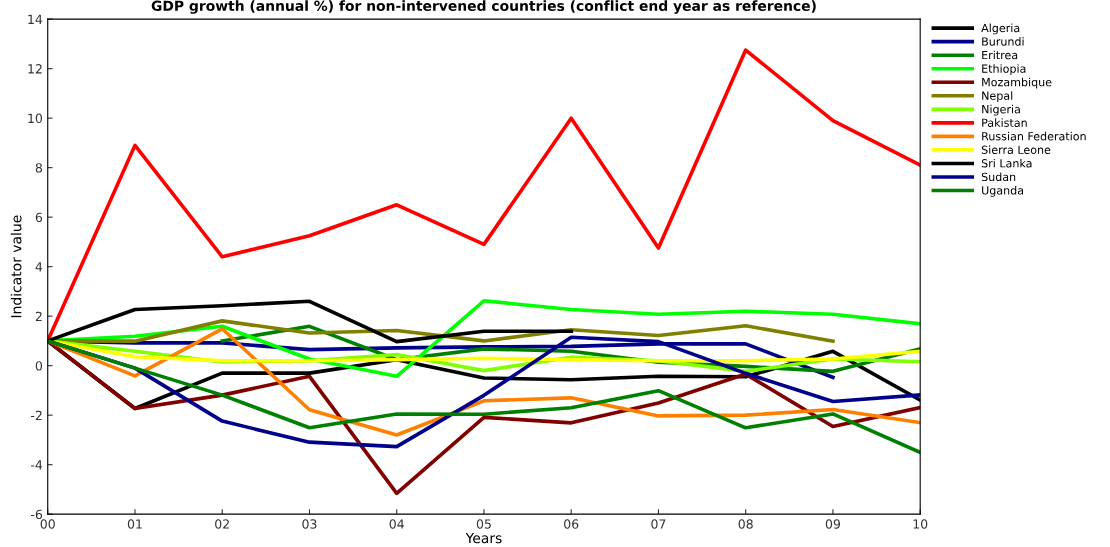  I want to click on legend-label: Pakistan, so click(1004, 122).